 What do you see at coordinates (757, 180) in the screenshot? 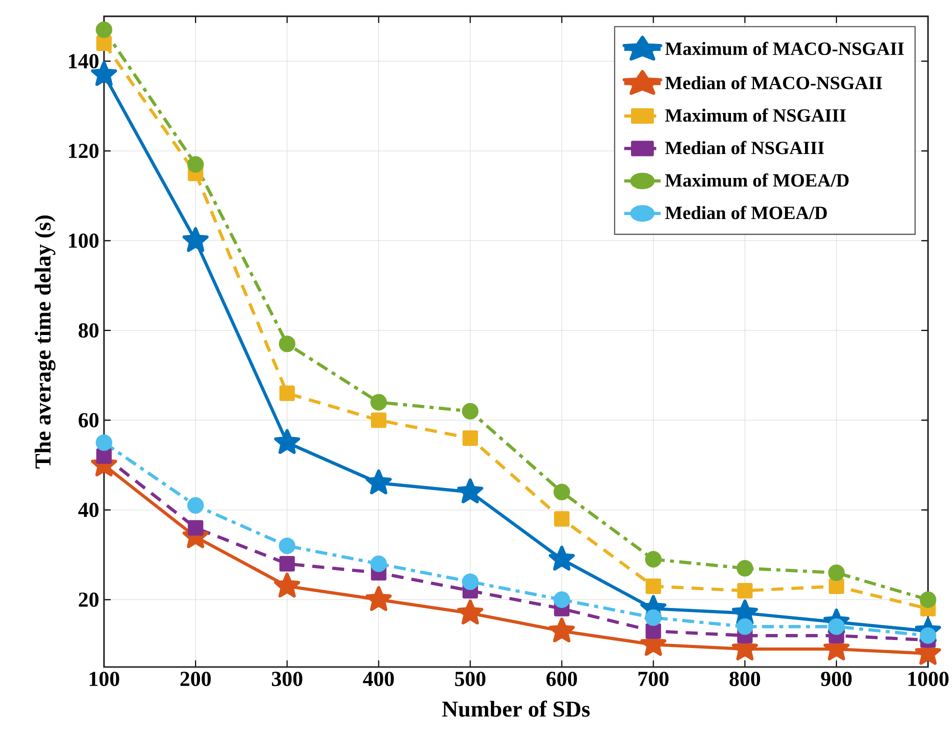
I see `legend-label: Maximum of MOEA/D` at bounding box center [757, 180].